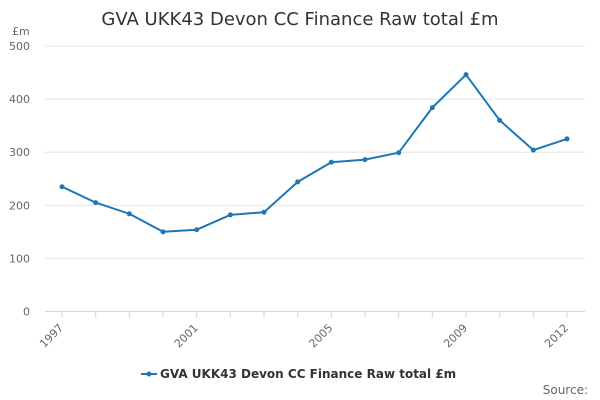 Image resolution: width=600 pixels, height=400 pixels. Describe the element at coordinates (19, 258) in the screenshot. I see `y-tick-label: 100` at that location.